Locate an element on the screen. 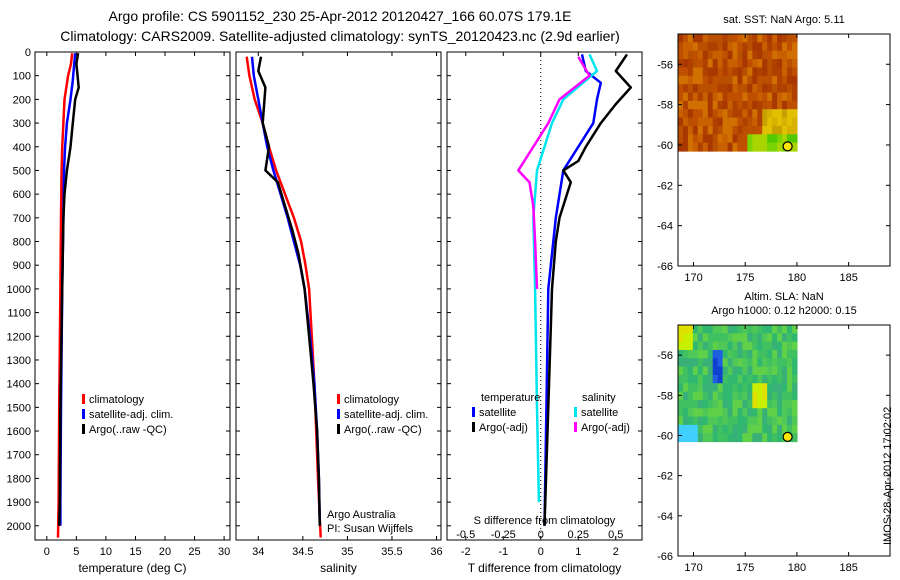 The width and height of the screenshot is (900, 580). y-tick-label: 200 is located at coordinates (22, 100).